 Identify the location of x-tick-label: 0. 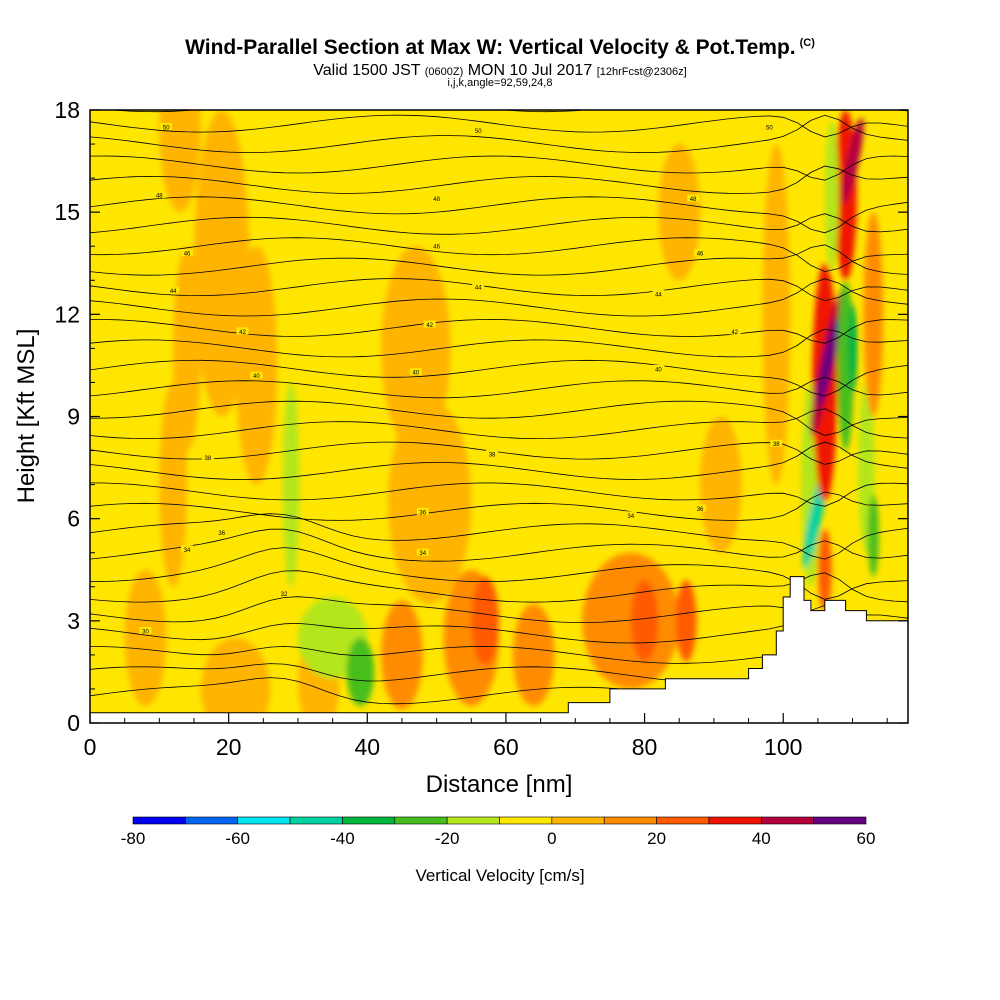
(90, 747).